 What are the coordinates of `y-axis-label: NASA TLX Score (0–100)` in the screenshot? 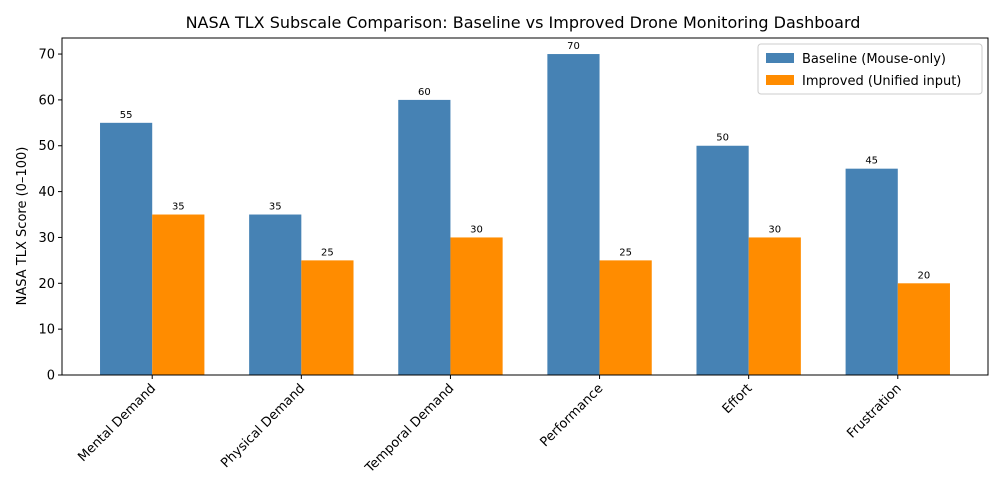 It's located at (22, 226).